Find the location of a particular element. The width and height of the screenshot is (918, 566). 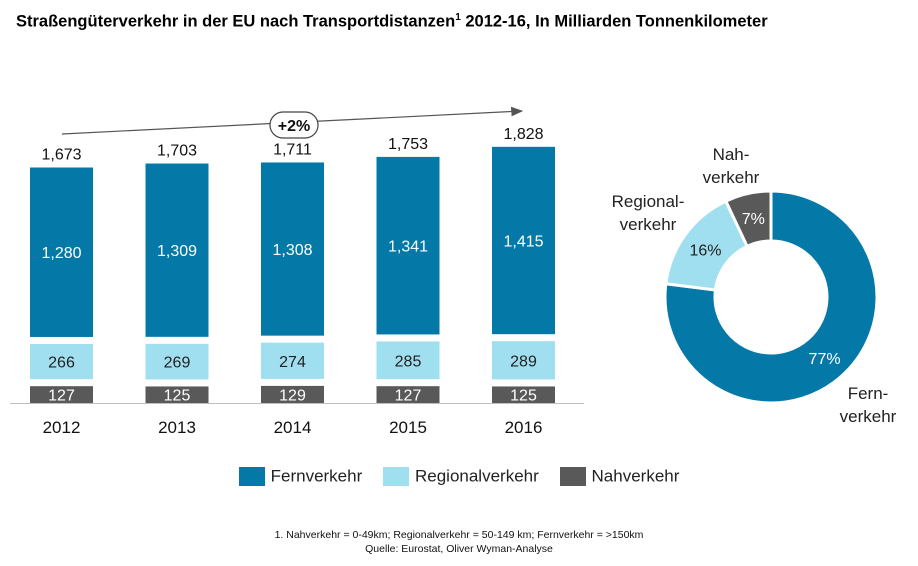

bar-segment-regionalverkehr-2014 is located at coordinates (292, 360).